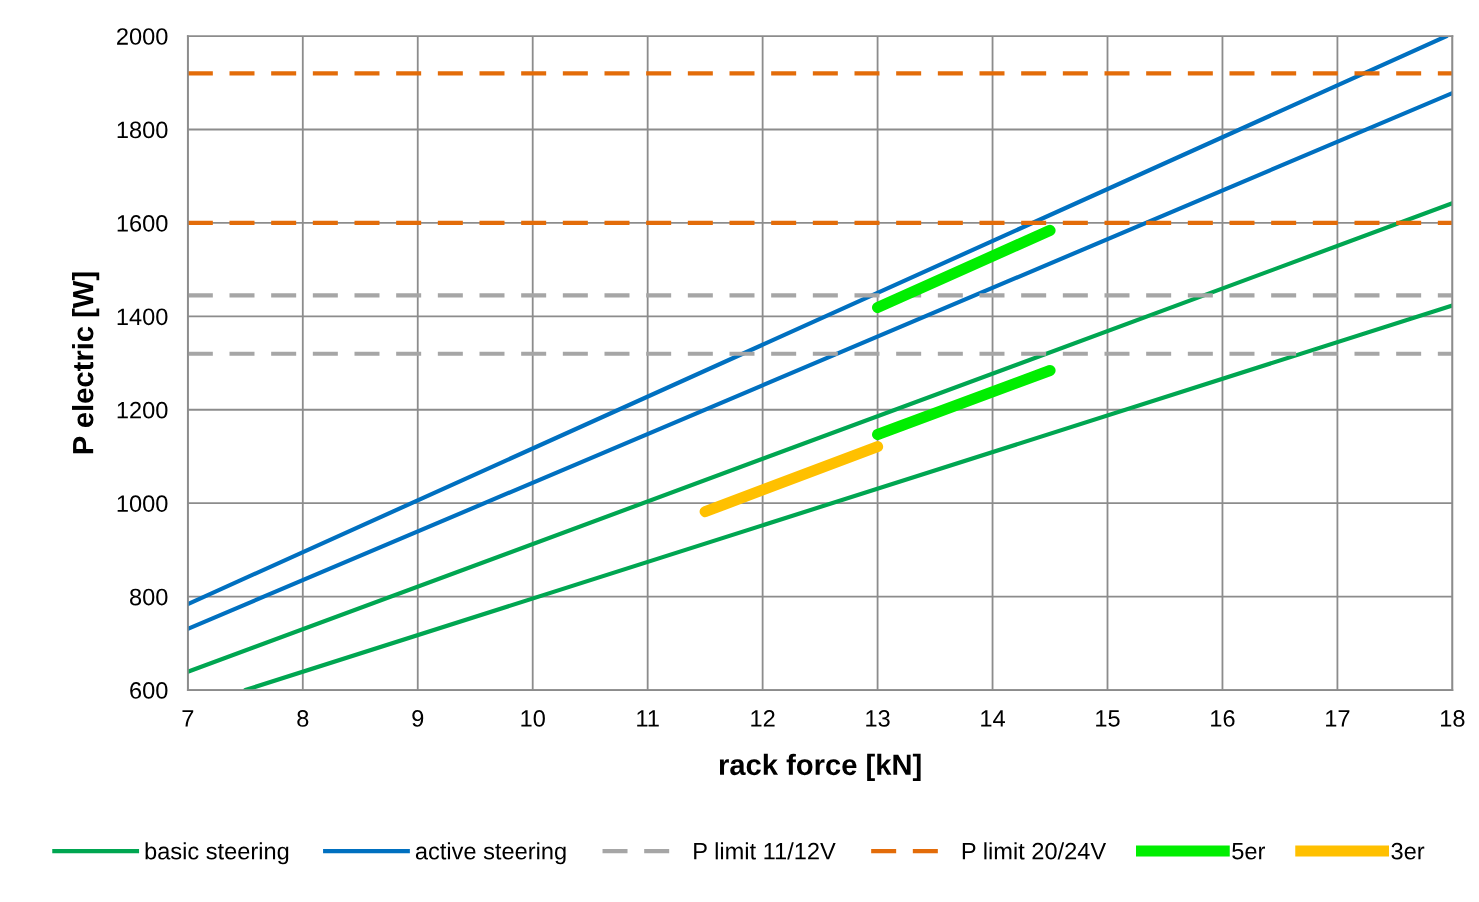 The height and width of the screenshot is (902, 1479). Describe the element at coordinates (142, 317) in the screenshot. I see `y-tick-label: 1400` at that location.